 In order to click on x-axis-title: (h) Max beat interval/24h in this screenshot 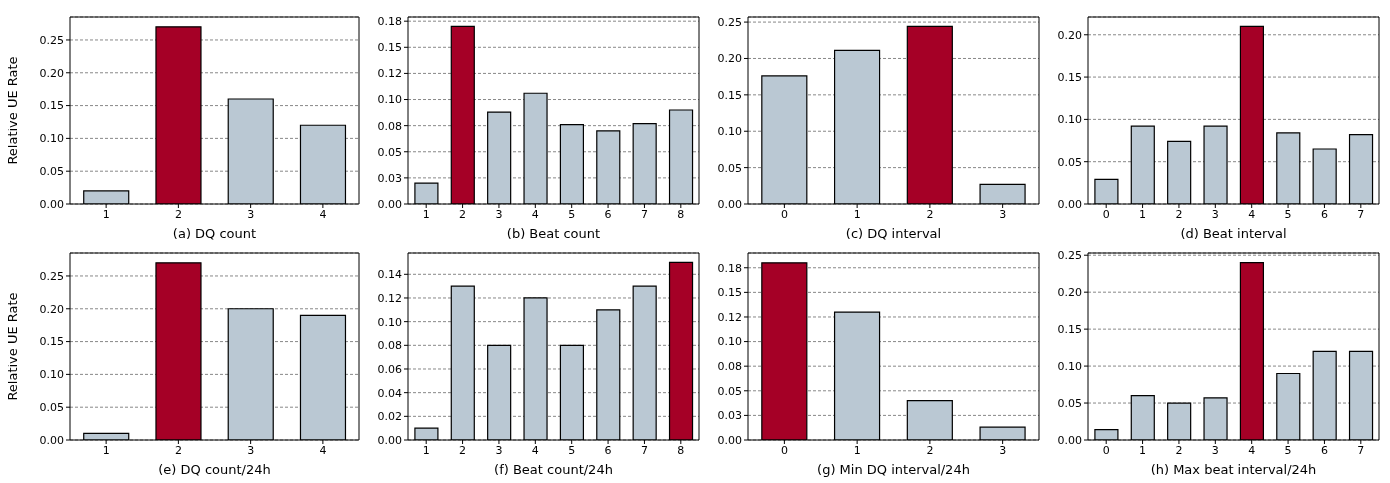, I will do `click(1233, 469)`.